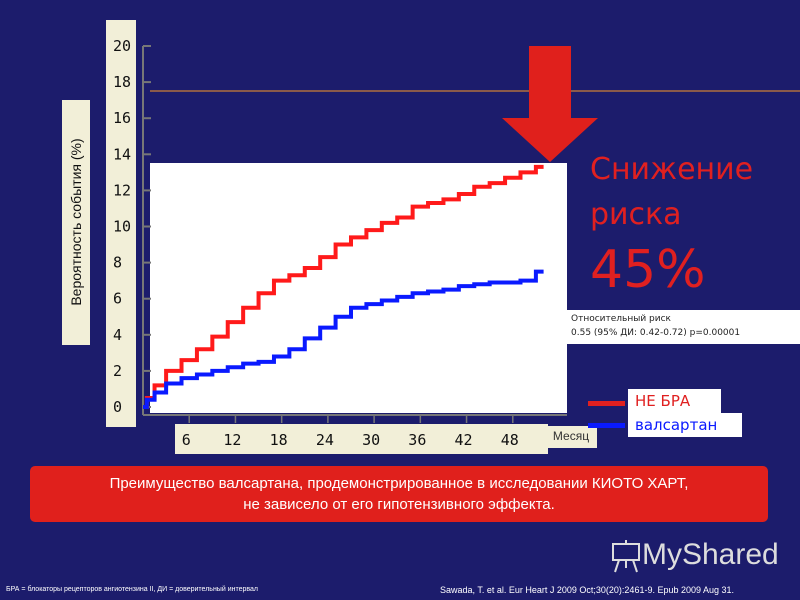 This screenshot has height=600, width=800. I want to click on y-tick-label: 2, so click(117, 371).